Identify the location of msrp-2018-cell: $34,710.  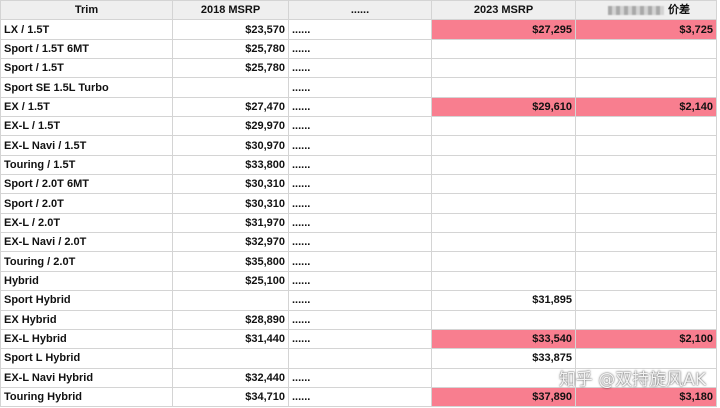
(230, 397).